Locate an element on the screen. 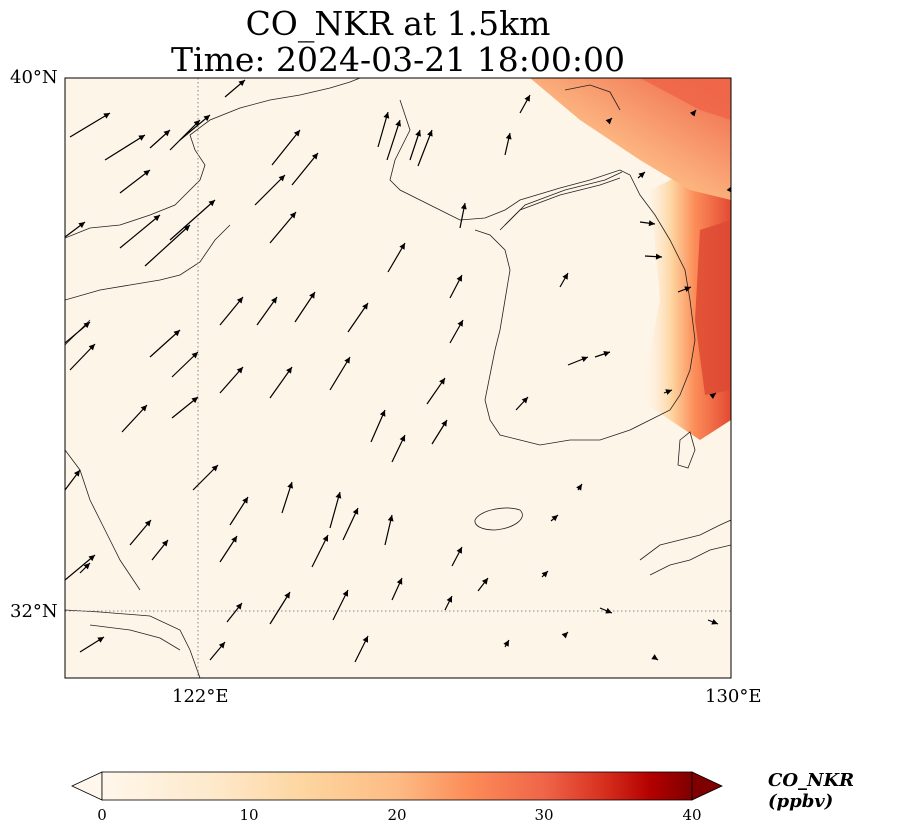 This screenshot has width=920, height=836. colorbar-gradient is located at coordinates (397, 786).